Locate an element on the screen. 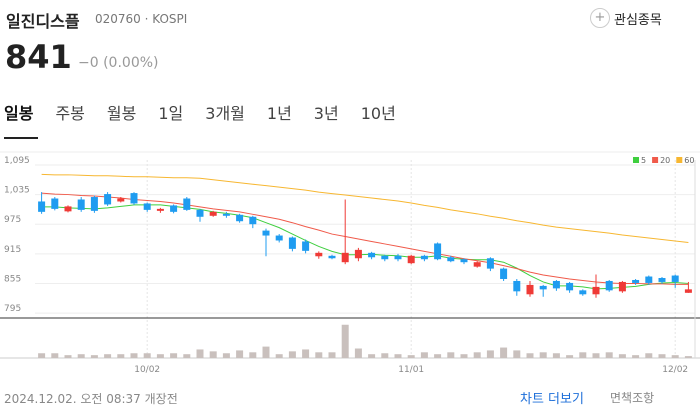 The image size is (700, 407). chart-more: 차트 더보기 is located at coordinates (552, 399).